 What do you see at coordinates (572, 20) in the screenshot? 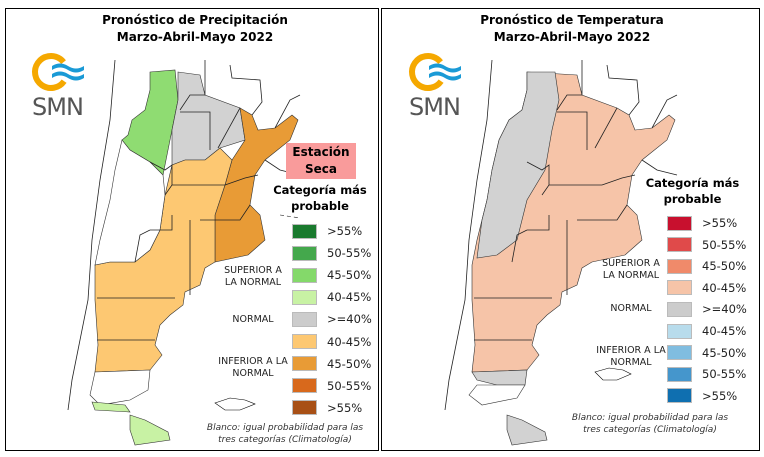
I see `title-line1: Pronóstico de Temperatura` at bounding box center [572, 20].